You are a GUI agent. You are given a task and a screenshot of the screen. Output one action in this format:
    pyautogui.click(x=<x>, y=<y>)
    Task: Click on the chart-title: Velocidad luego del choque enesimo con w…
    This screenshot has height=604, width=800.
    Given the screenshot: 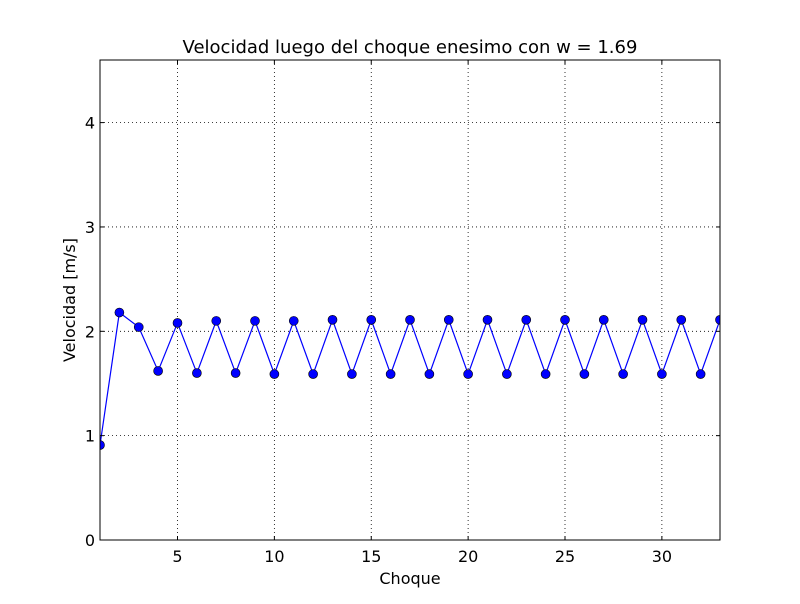 What is the action you would take?
    pyautogui.click(x=410, y=47)
    